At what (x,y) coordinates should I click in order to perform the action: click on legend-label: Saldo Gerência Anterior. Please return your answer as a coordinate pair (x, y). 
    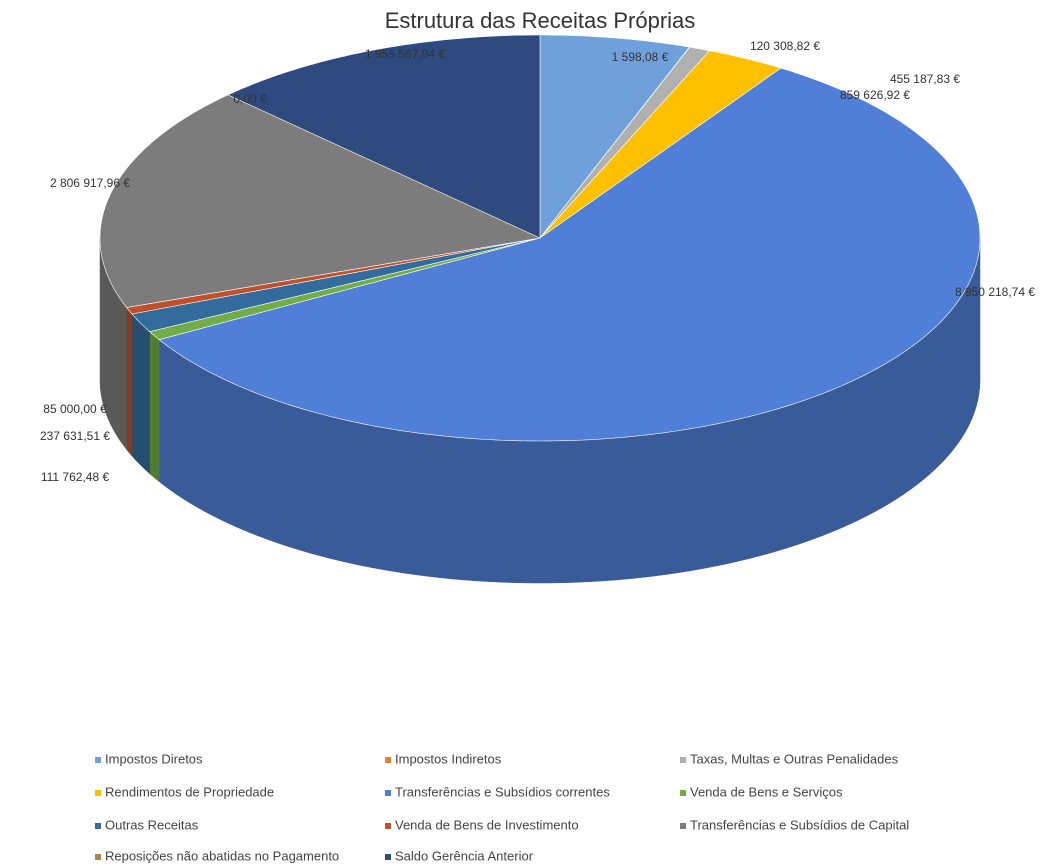
    Looking at the image, I should click on (464, 855).